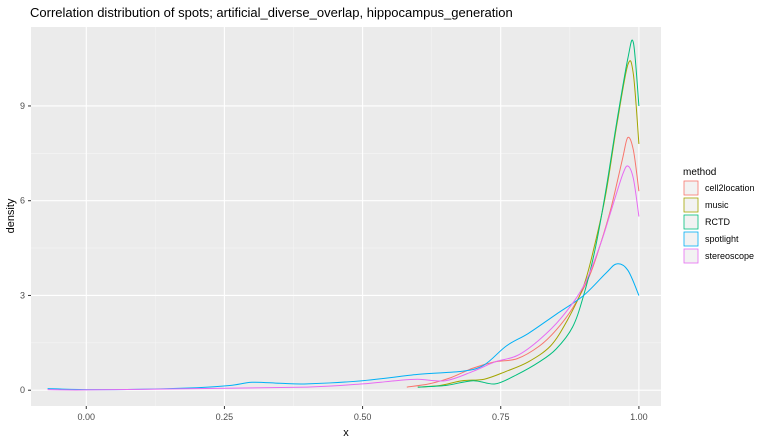  What do you see at coordinates (86, 417) in the screenshot?
I see `x-tick-label: 0.00` at bounding box center [86, 417].